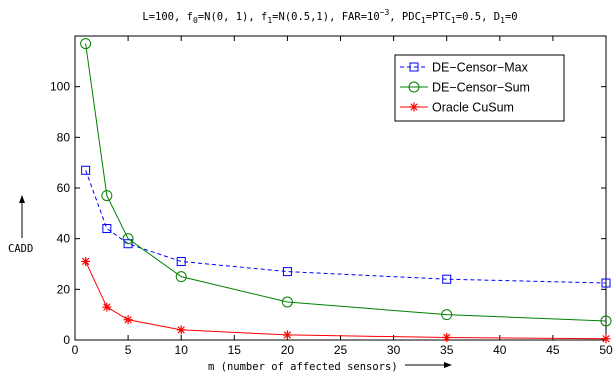 This screenshot has width=613, height=376. I want to click on x-tick-label: 15, so click(235, 350).